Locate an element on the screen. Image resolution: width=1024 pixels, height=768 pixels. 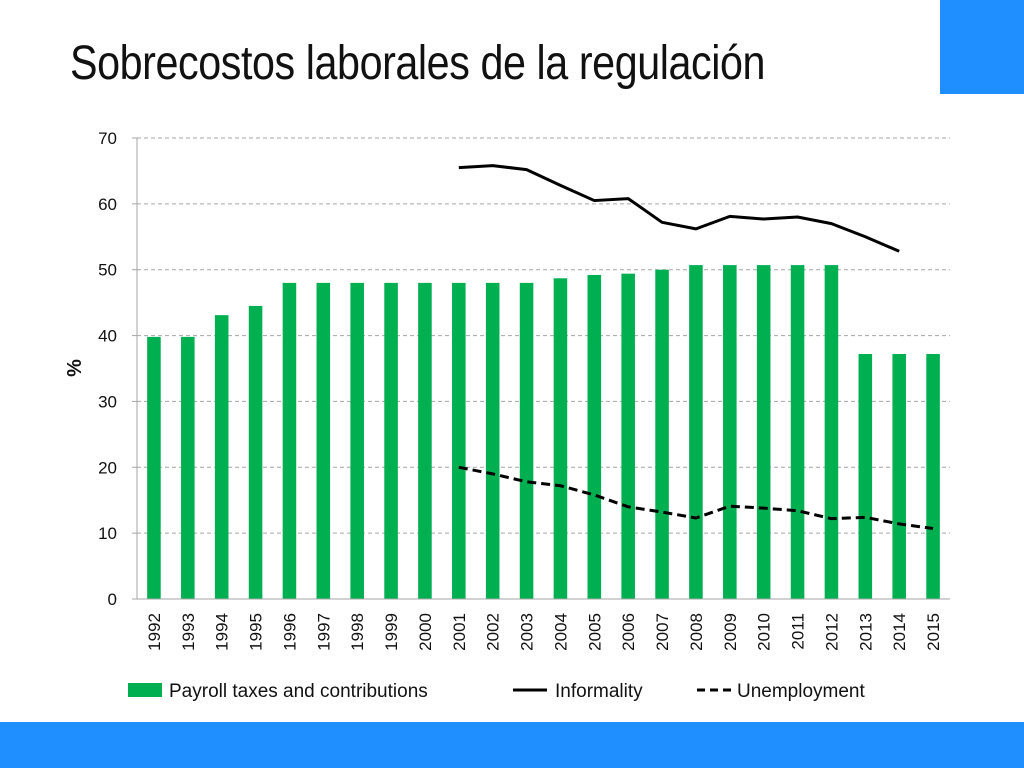
y-tick-label: 60 is located at coordinates (107, 204).